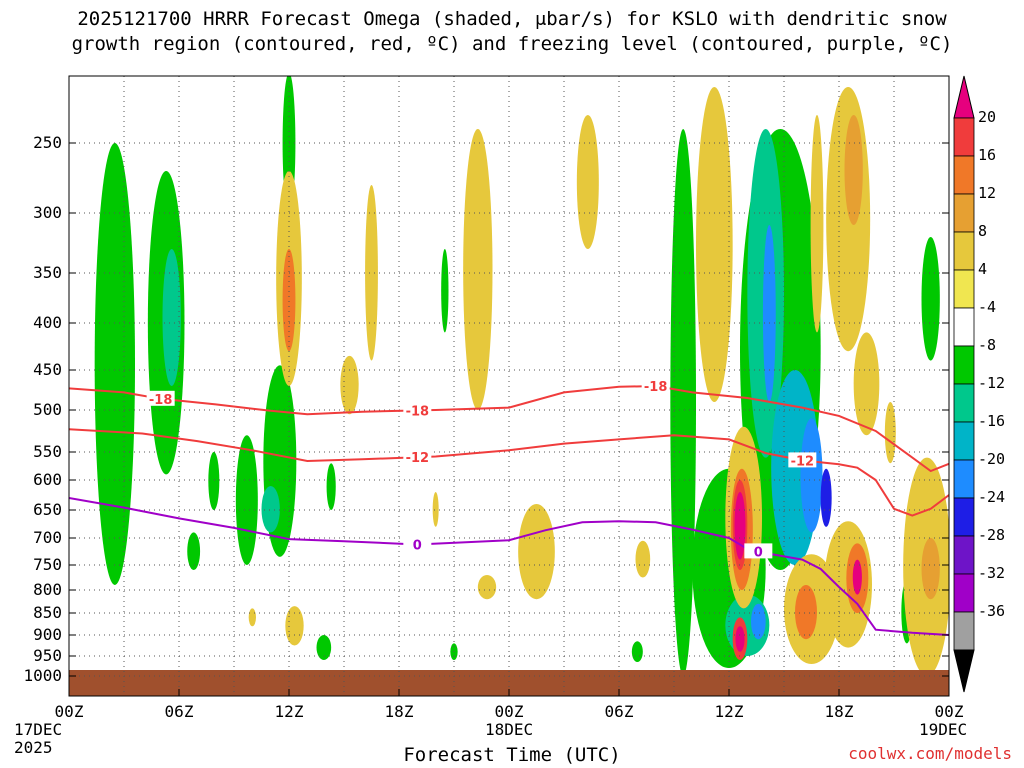 The width and height of the screenshot is (1024, 768). I want to click on x-tick-label-42: 18Z, so click(839, 711).